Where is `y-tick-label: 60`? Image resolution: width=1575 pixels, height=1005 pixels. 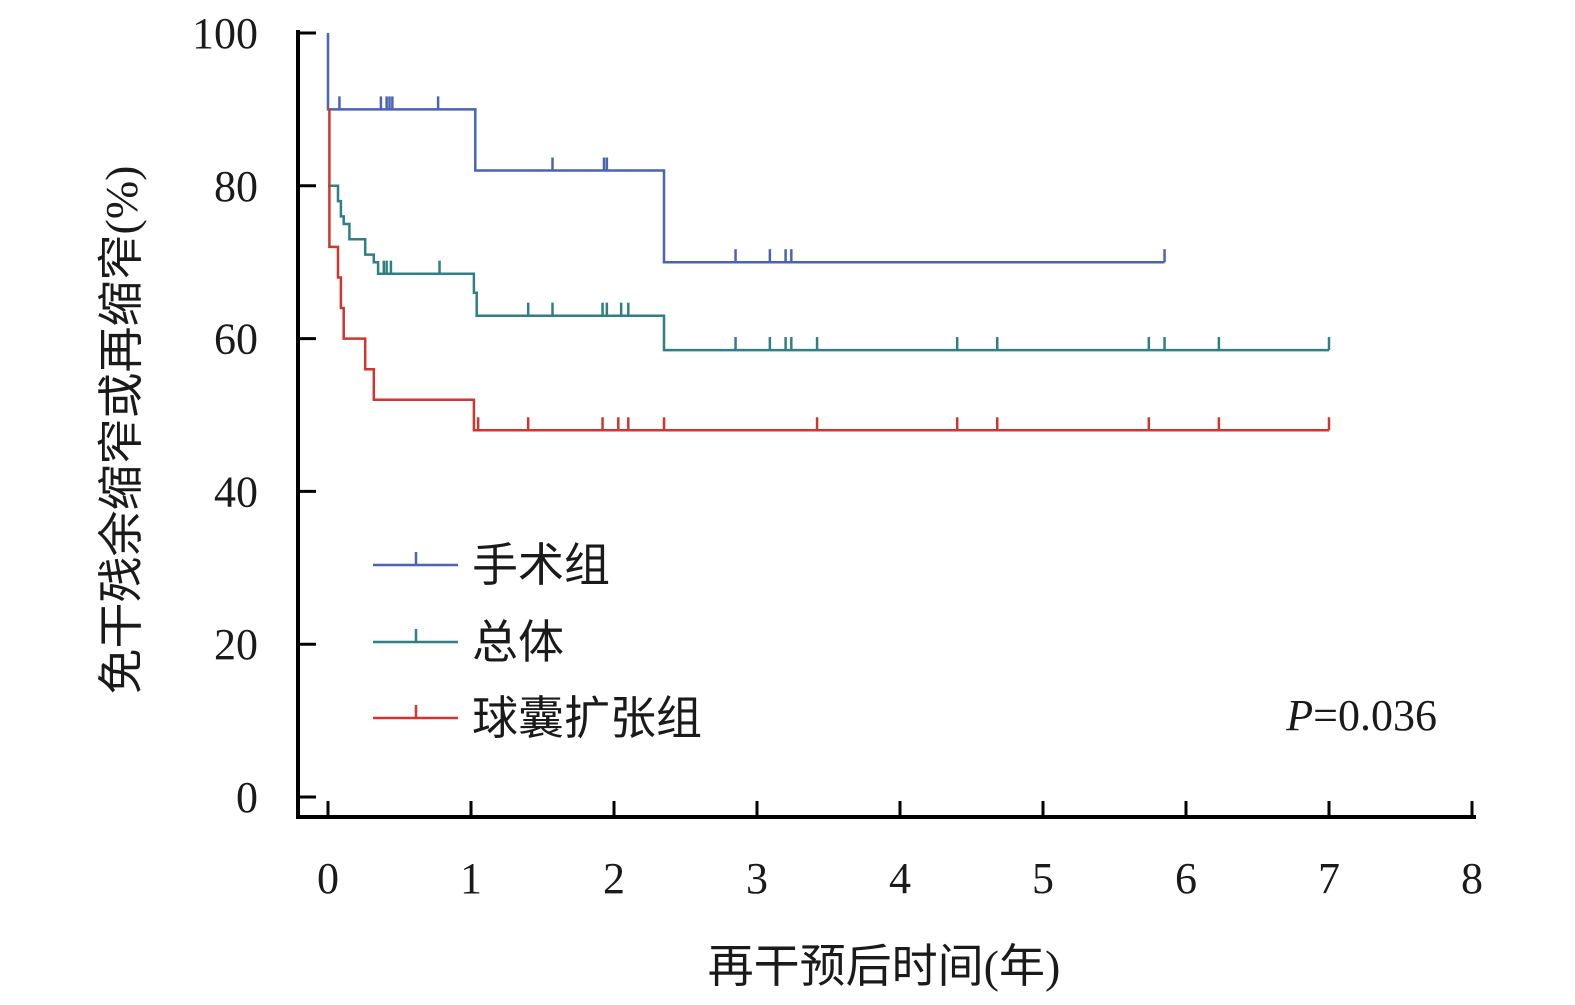
y-tick-label: 60 is located at coordinates (236, 339).